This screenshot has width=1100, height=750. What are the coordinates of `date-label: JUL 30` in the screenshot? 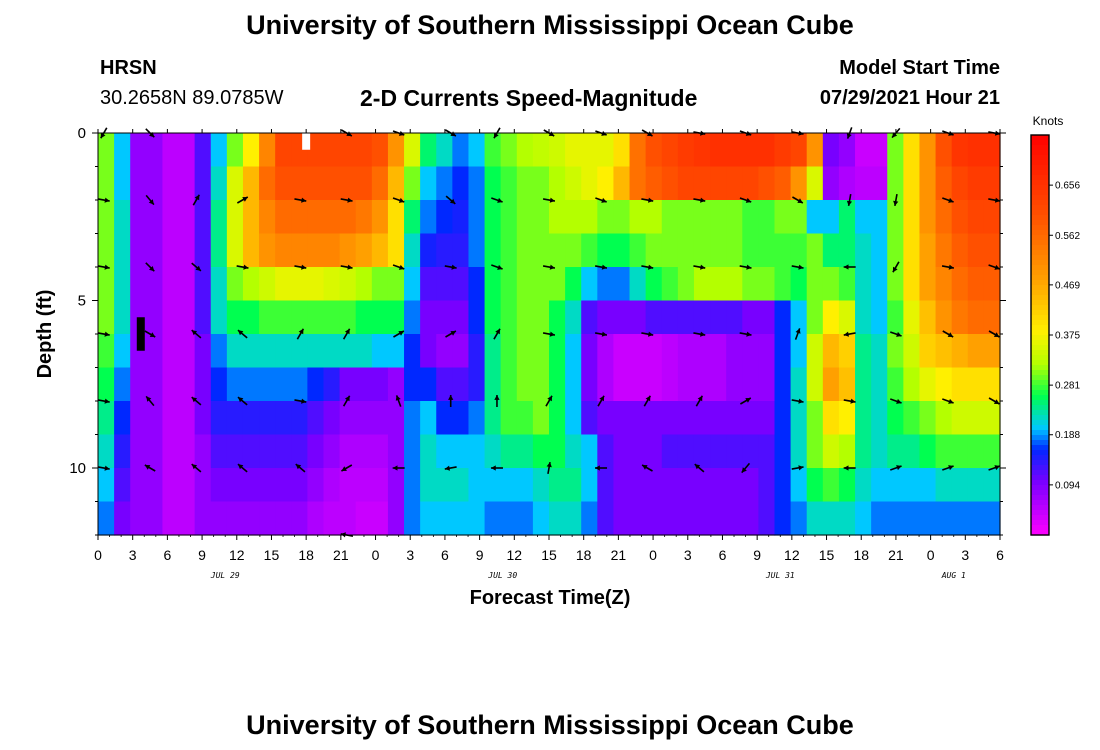 It's located at (502, 575).